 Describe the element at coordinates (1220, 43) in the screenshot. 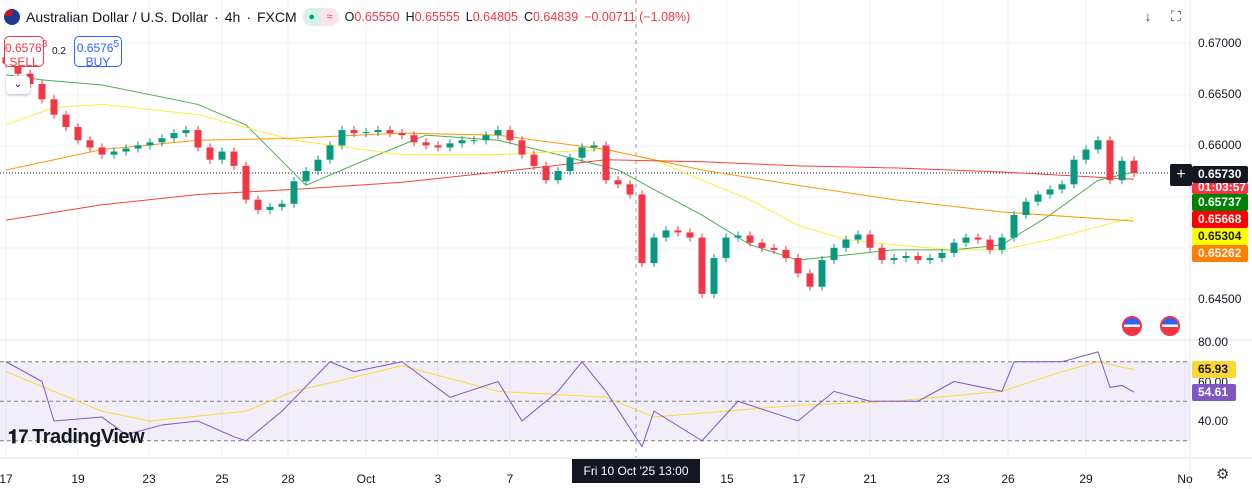

I see `price-tick: 0.67000` at that location.